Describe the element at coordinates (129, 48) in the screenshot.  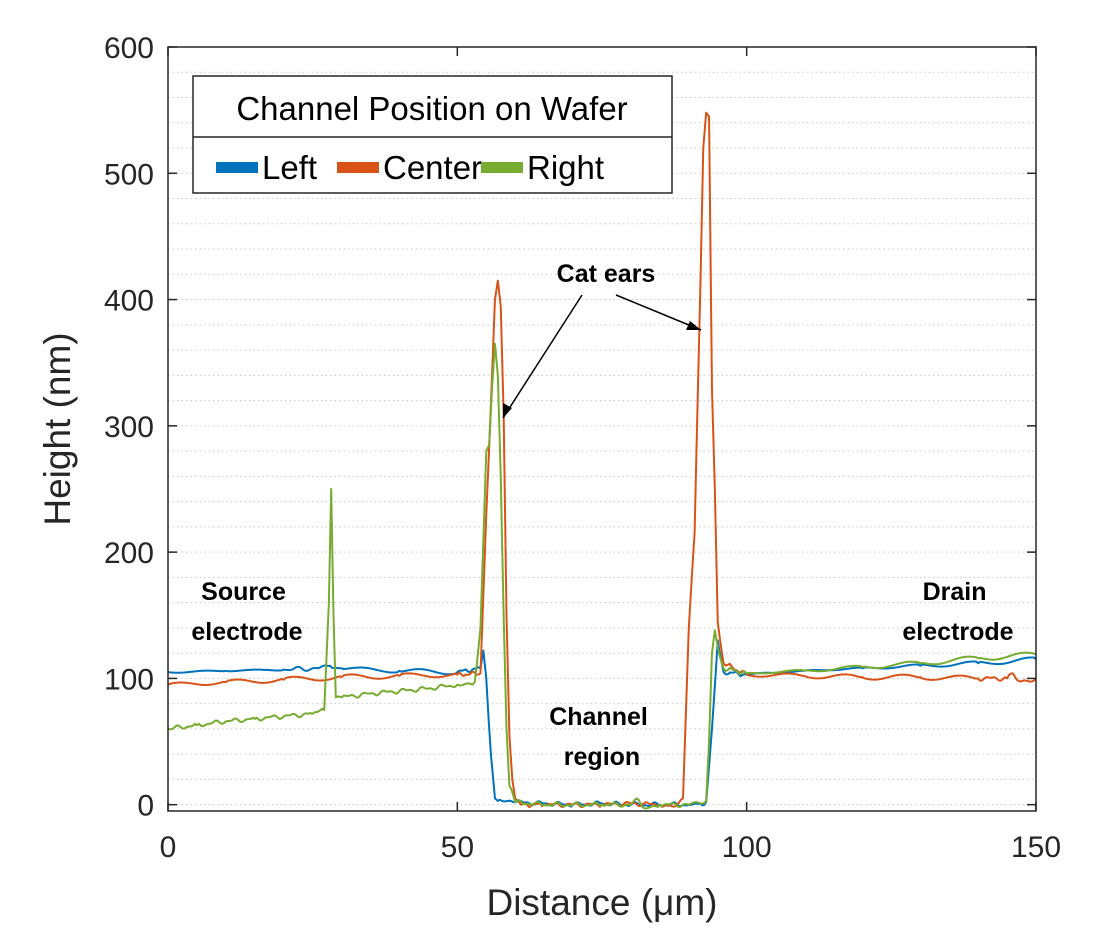
I see `y-tick-label: 600` at that location.